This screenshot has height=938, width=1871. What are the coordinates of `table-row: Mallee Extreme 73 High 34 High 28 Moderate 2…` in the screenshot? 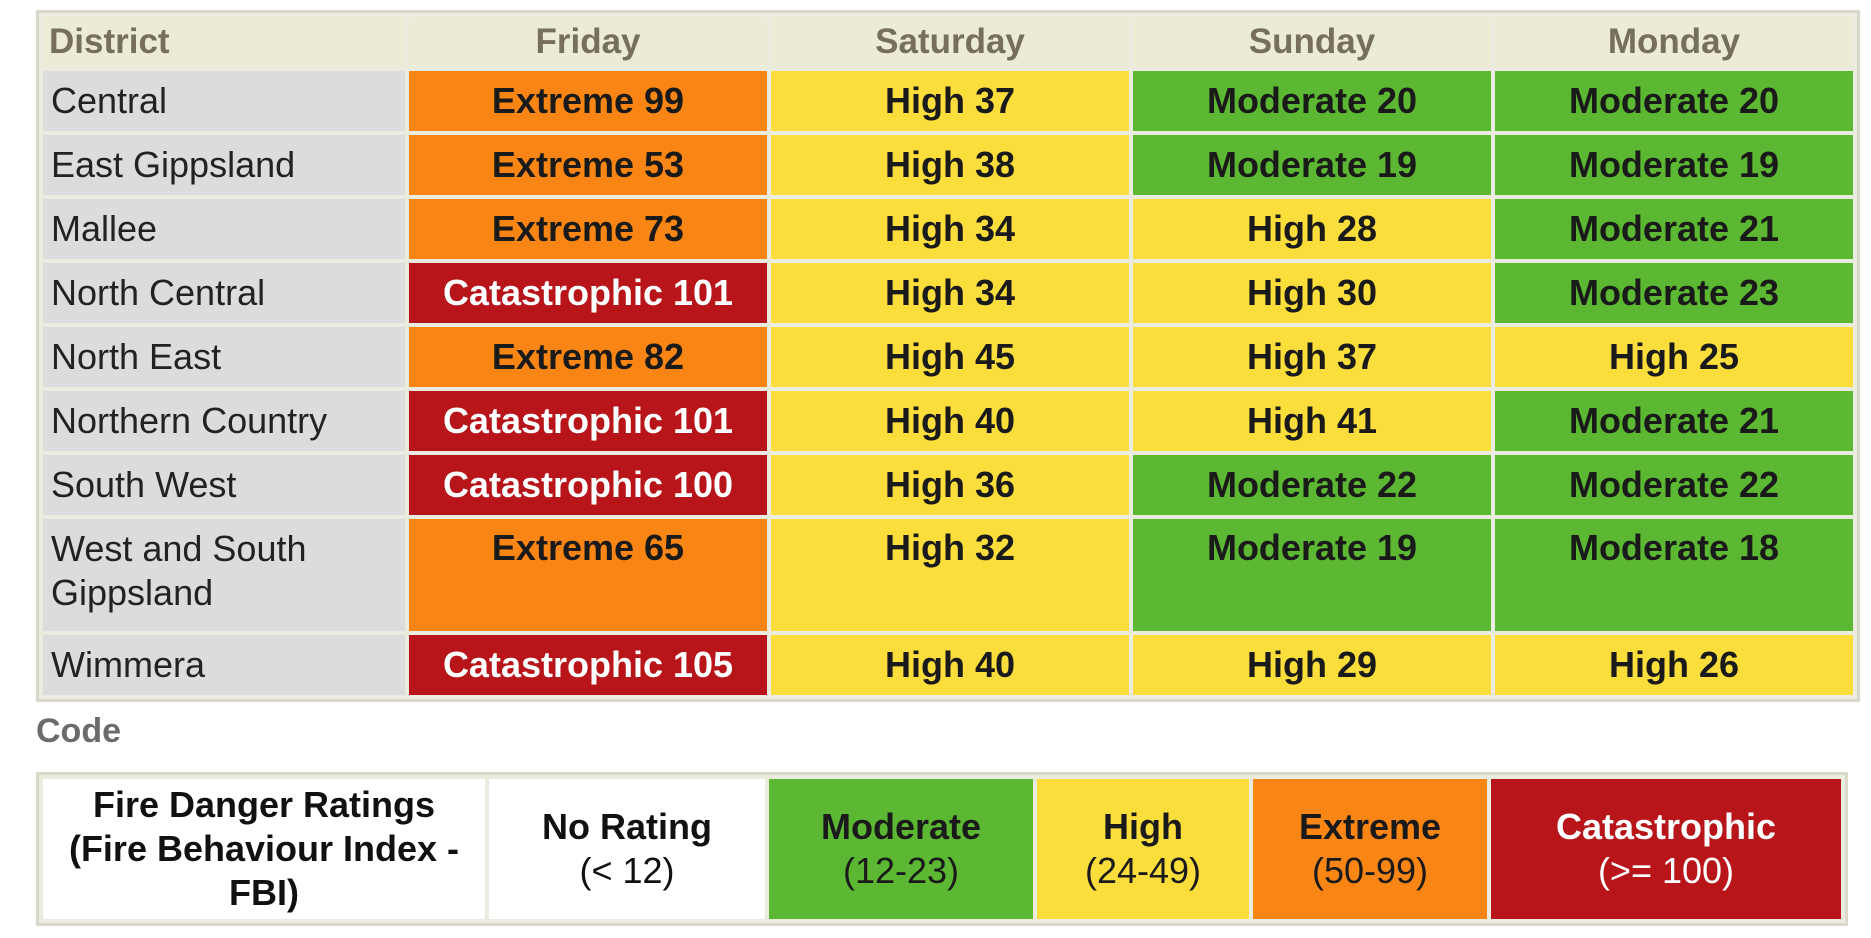 It's located at (948, 229).